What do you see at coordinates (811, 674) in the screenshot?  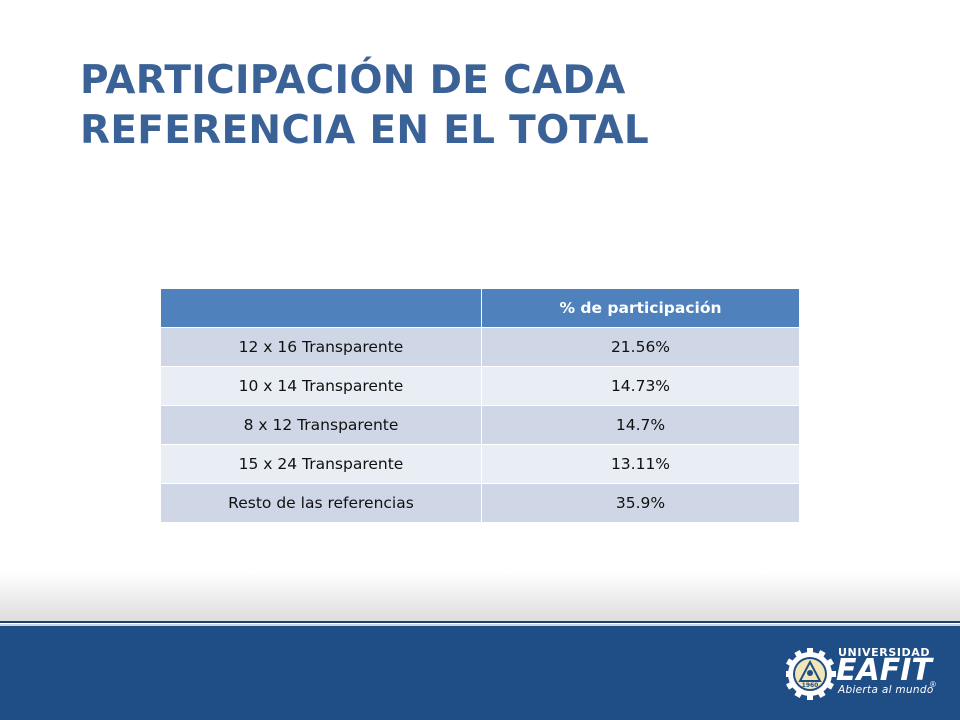 I see `eafit-seal-icon: 1960` at bounding box center [811, 674].